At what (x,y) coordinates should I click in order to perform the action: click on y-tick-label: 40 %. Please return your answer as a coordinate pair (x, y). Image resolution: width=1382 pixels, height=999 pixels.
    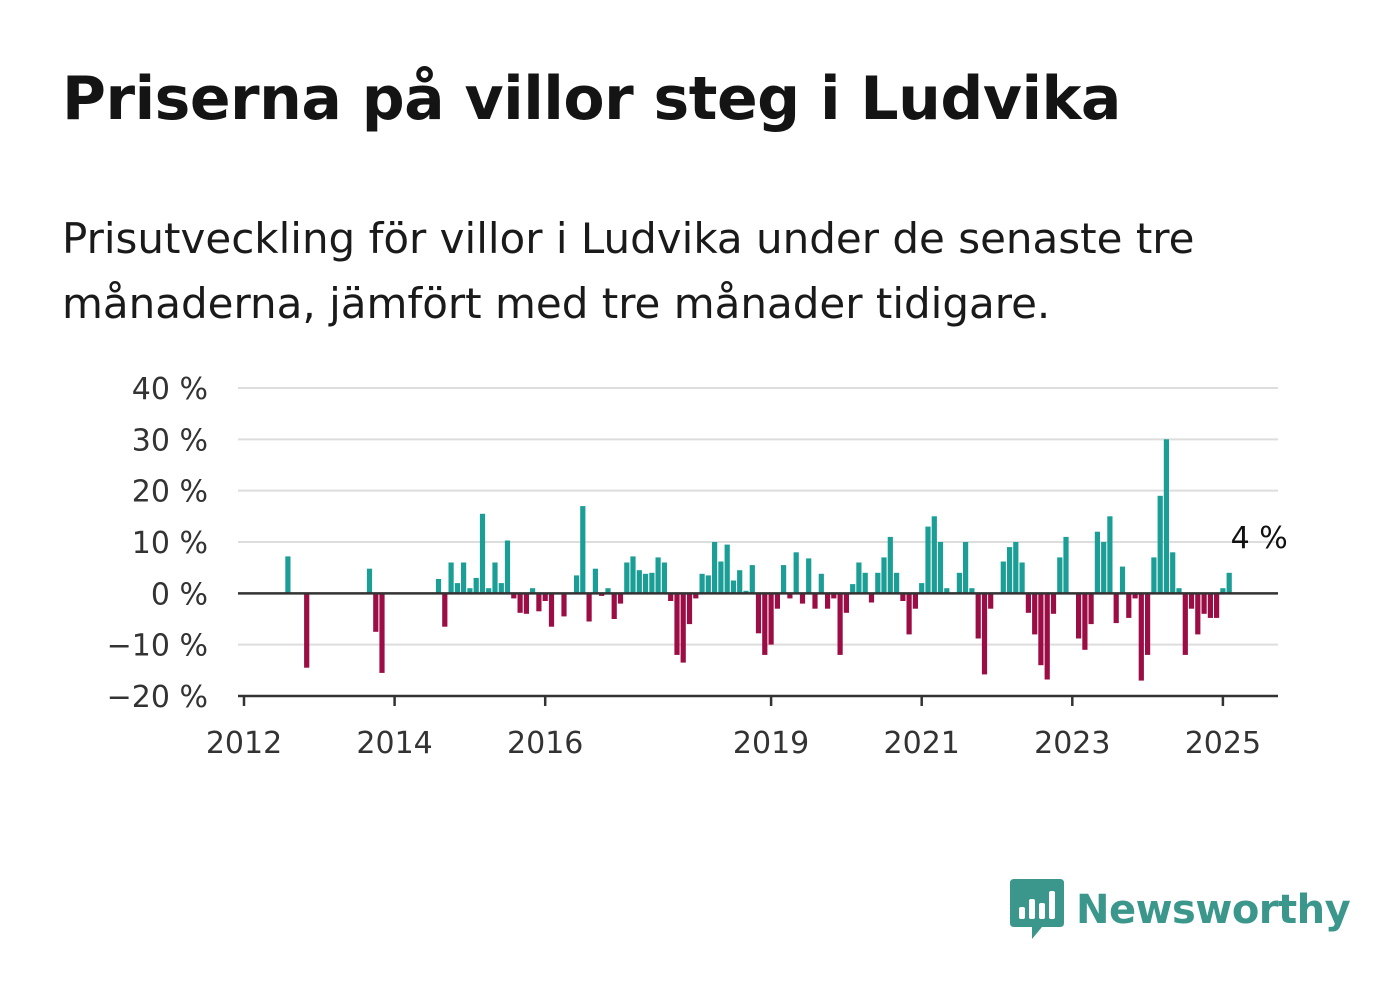
    Looking at the image, I should click on (170, 389).